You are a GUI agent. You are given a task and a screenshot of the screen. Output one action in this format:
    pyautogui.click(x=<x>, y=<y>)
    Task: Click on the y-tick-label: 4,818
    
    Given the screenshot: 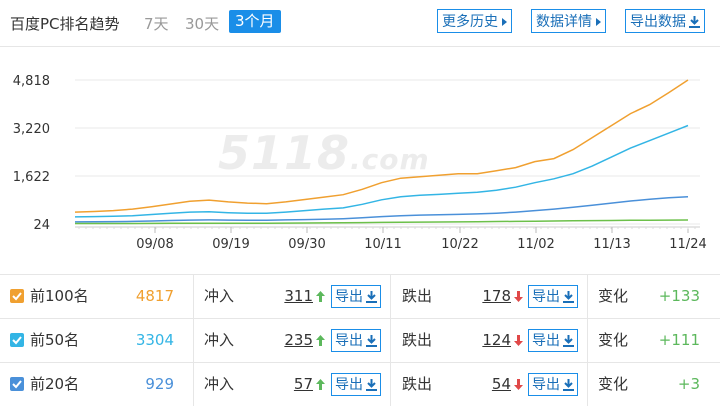 What is the action you would take?
    pyautogui.click(x=31, y=81)
    